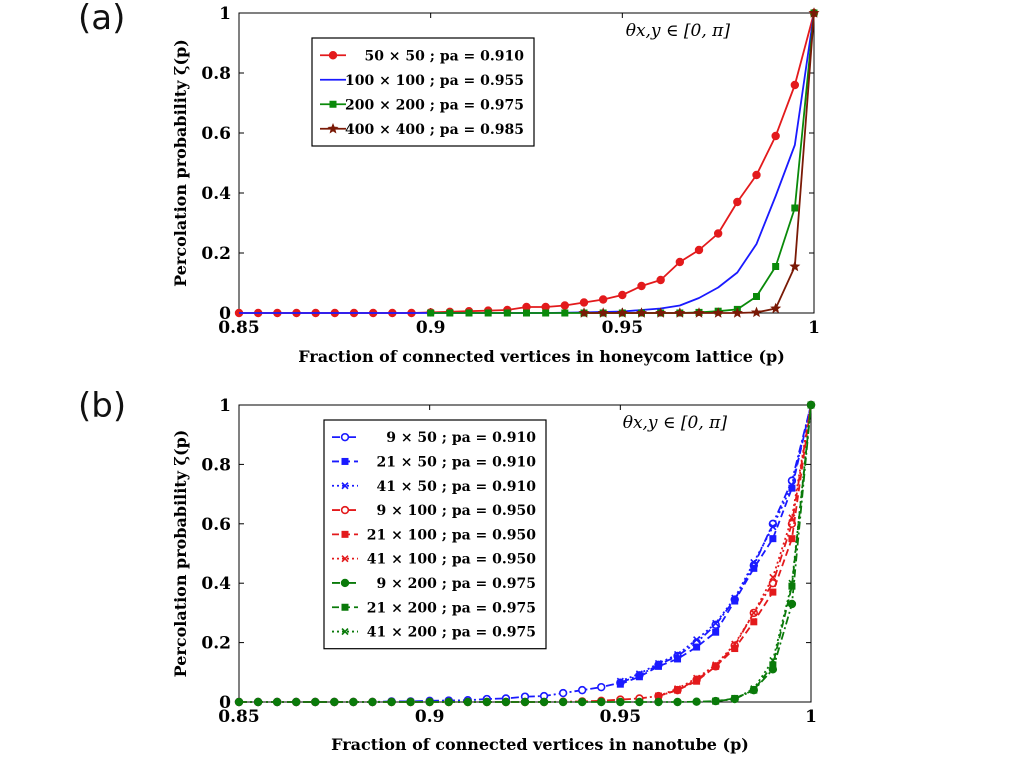 The height and width of the screenshot is (768, 1024). What do you see at coordinates (430, 717) in the screenshot?
I see `x-tick-label: 0.9` at bounding box center [430, 717].